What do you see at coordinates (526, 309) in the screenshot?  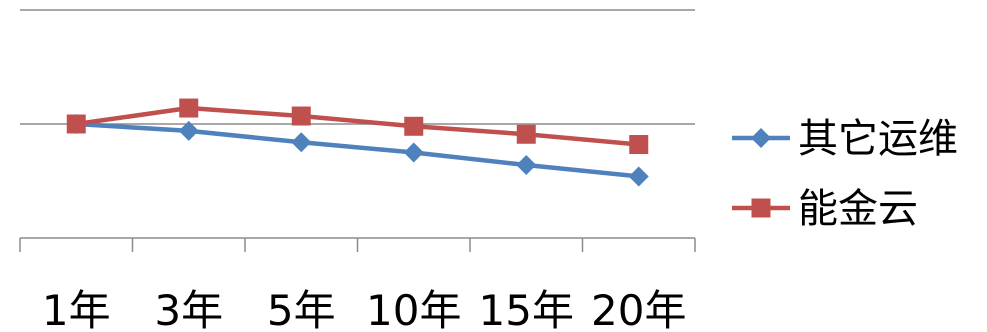 I see `x-tick-label: 15年` at bounding box center [526, 309].